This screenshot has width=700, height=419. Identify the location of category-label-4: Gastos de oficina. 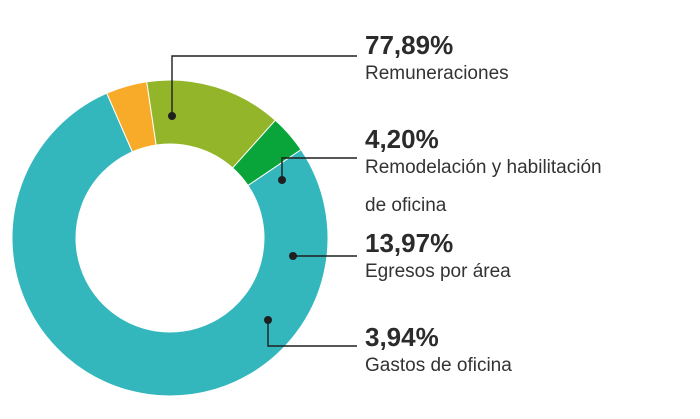
(438, 365).